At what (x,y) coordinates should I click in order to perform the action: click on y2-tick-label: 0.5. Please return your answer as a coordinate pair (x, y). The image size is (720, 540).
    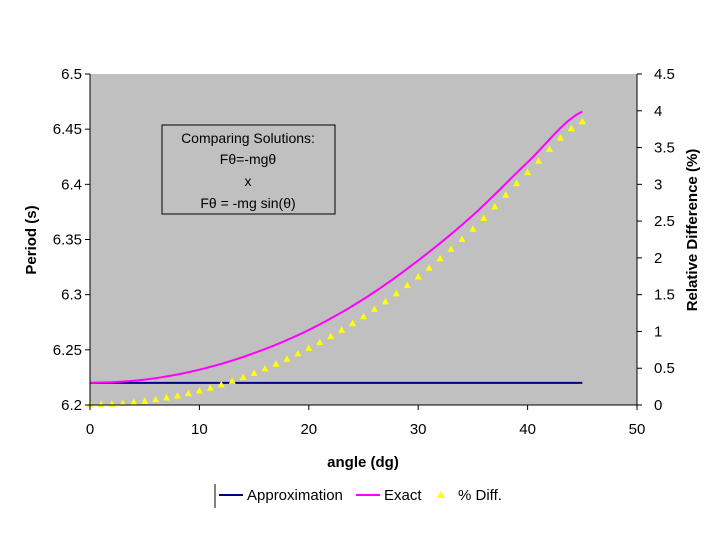
    Looking at the image, I should click on (664, 368).